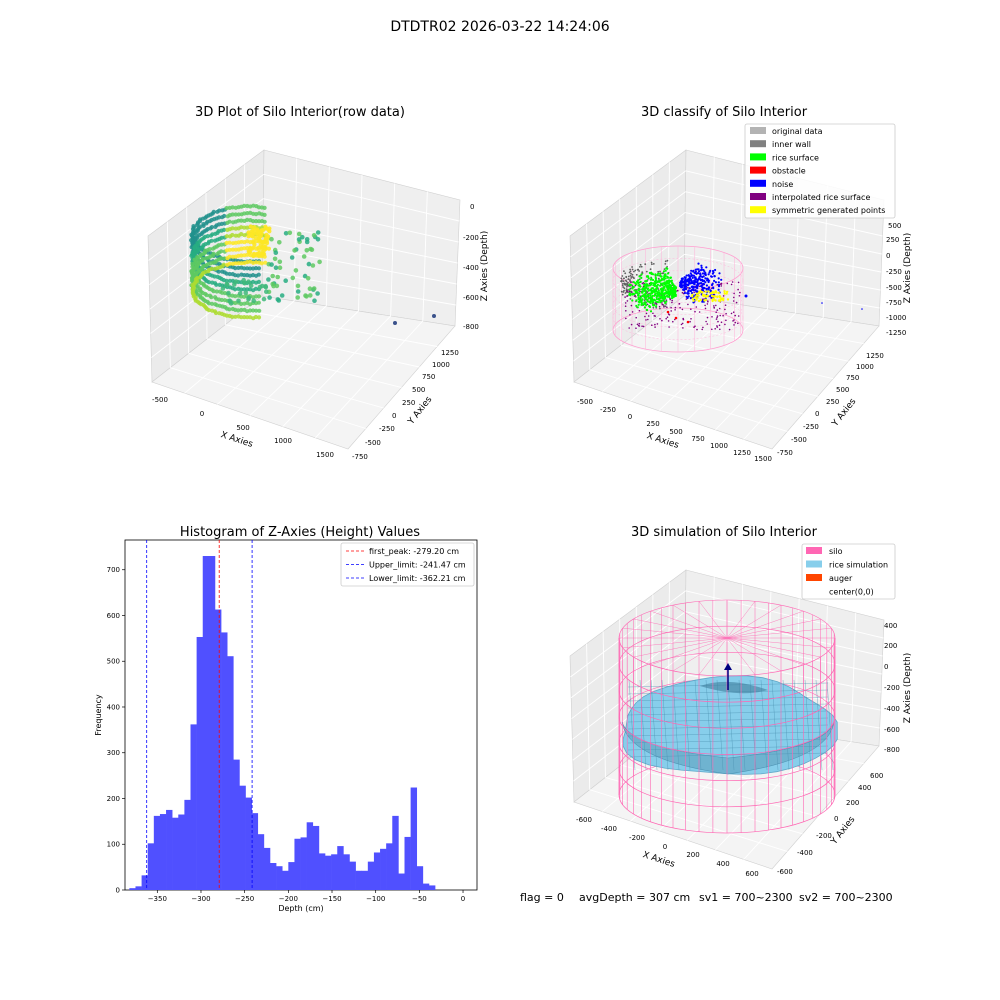 This screenshot has height=1000, width=1000. Describe the element at coordinates (485, 266) in the screenshot. I see `panel-raw-zlabel: Z Axies (Depth)` at that location.